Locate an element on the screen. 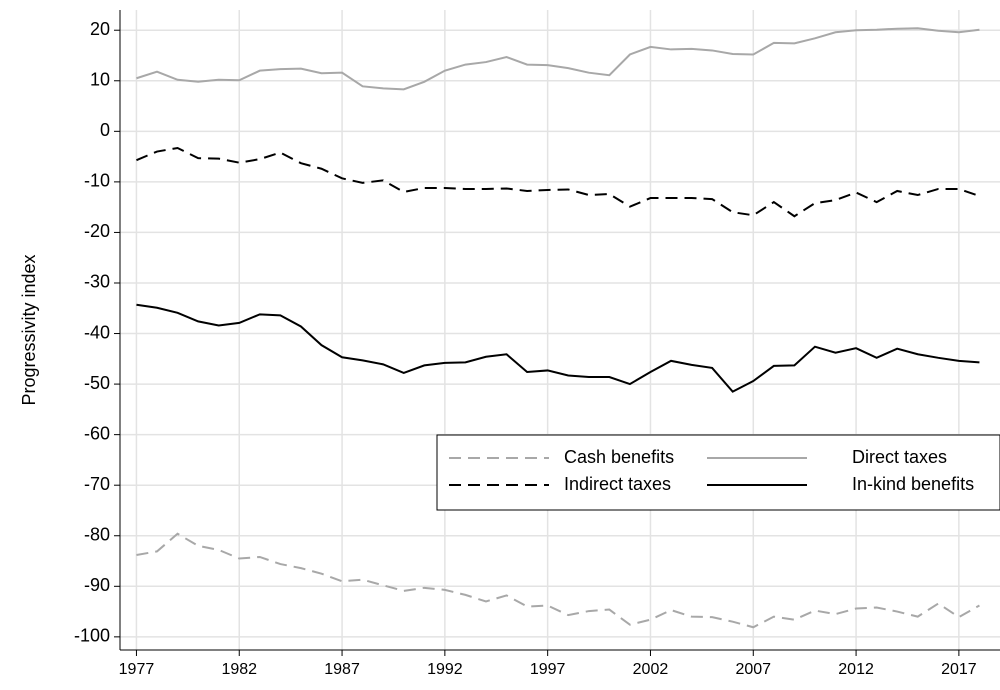 The width and height of the screenshot is (1000, 690). x-tick-label: 1987 is located at coordinates (342, 669).